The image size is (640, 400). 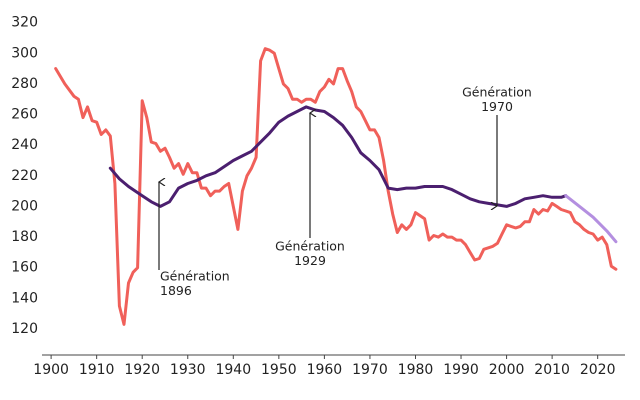 I want to click on series-line, so click(x=591, y=219).